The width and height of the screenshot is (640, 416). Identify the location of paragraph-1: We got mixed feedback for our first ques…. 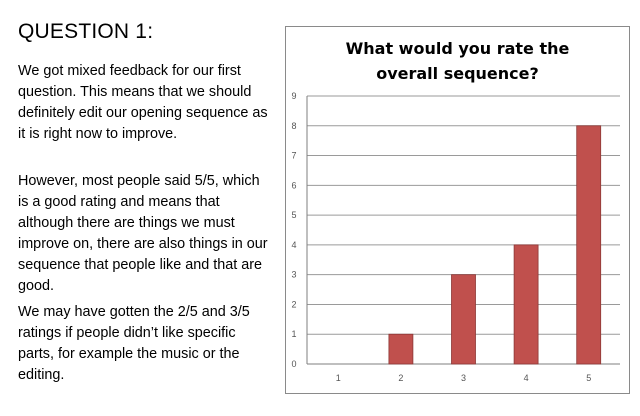
(143, 102).